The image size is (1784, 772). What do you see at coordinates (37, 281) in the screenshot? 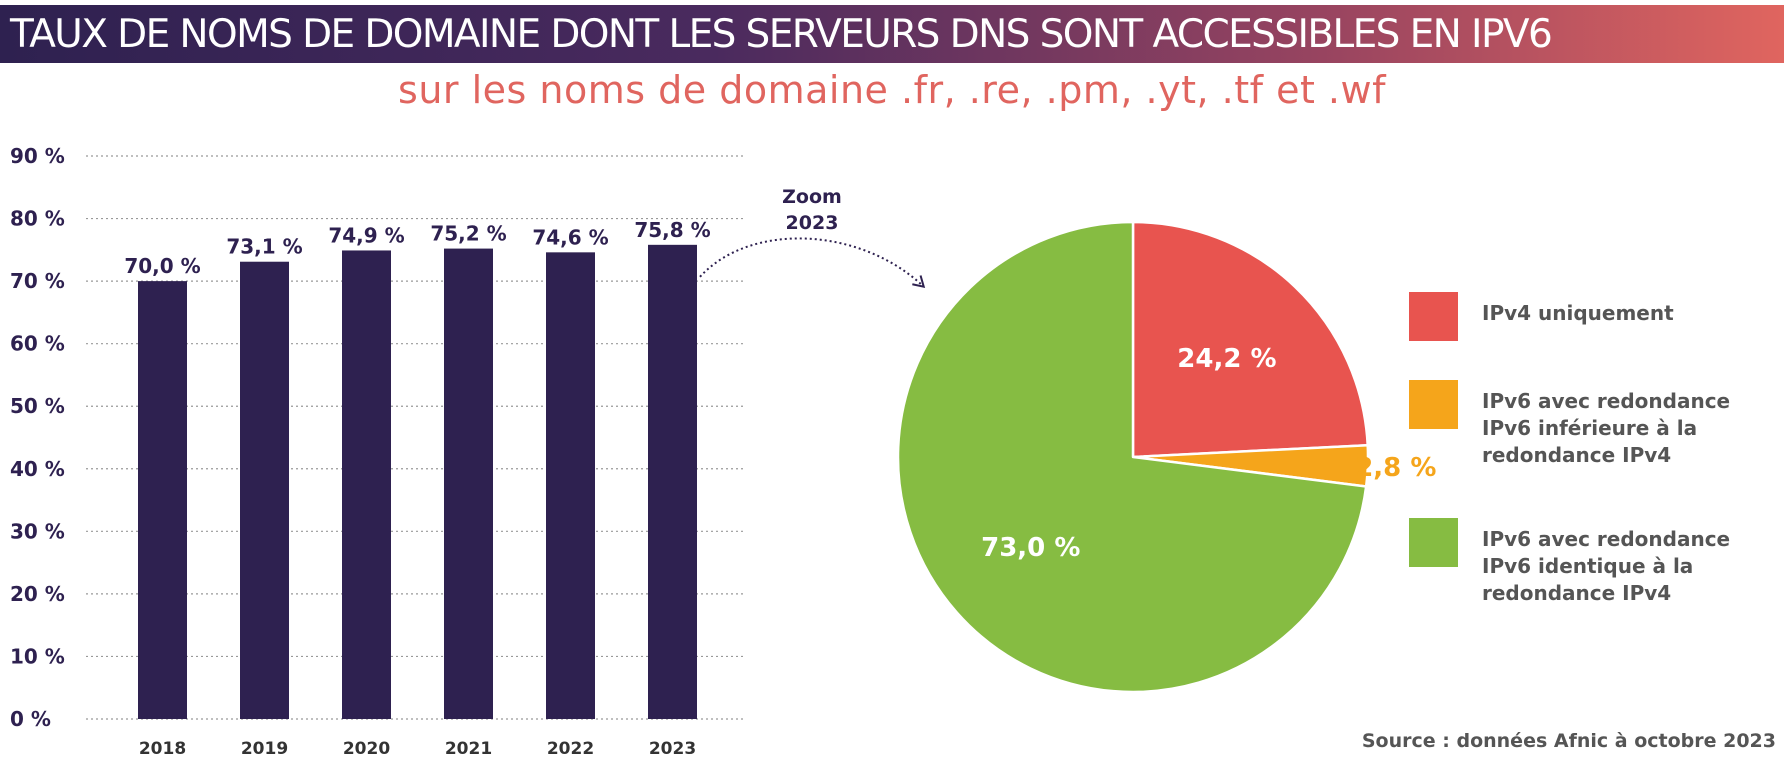
I see `y-tick-label: 70 %` at bounding box center [37, 281].